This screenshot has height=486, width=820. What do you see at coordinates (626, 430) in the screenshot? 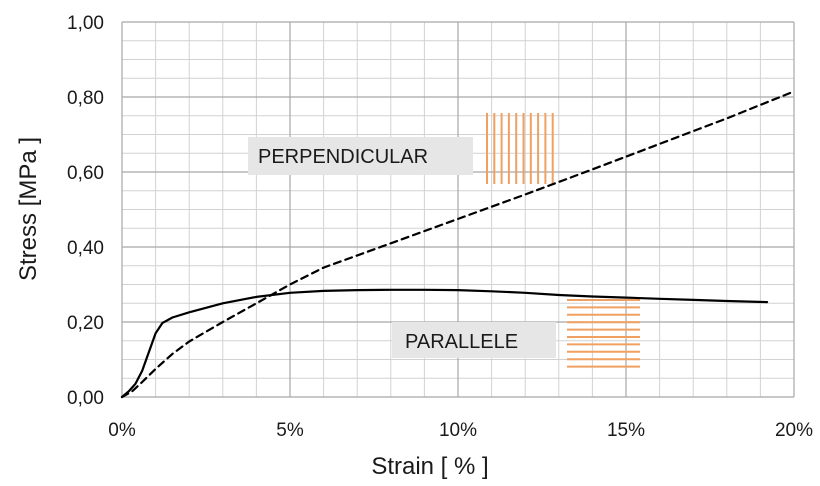
I see `x-tick-label: 15%` at bounding box center [626, 430].